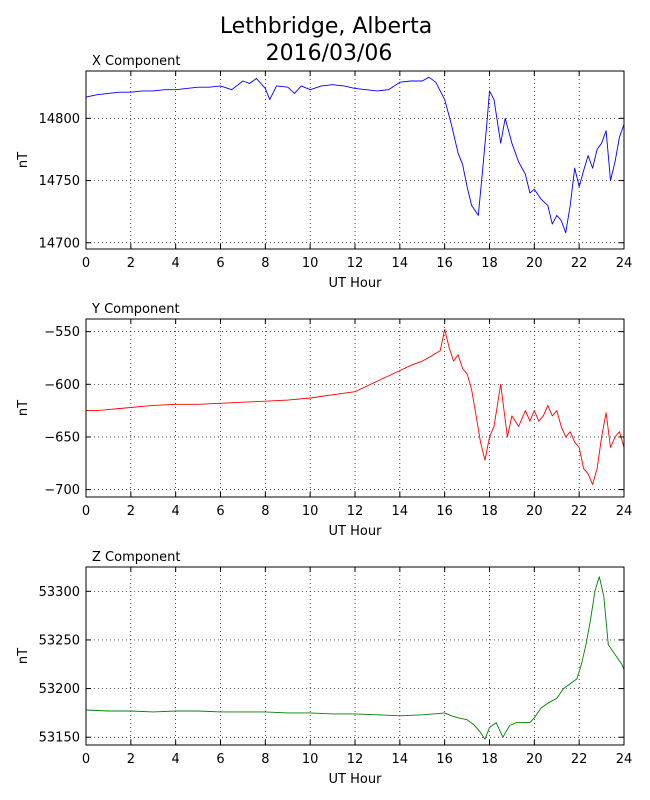 Image resolution: width=650 pixels, height=800 pixels. Describe the element at coordinates (59, 243) in the screenshot. I see `y-tick-label: 14700` at that location.